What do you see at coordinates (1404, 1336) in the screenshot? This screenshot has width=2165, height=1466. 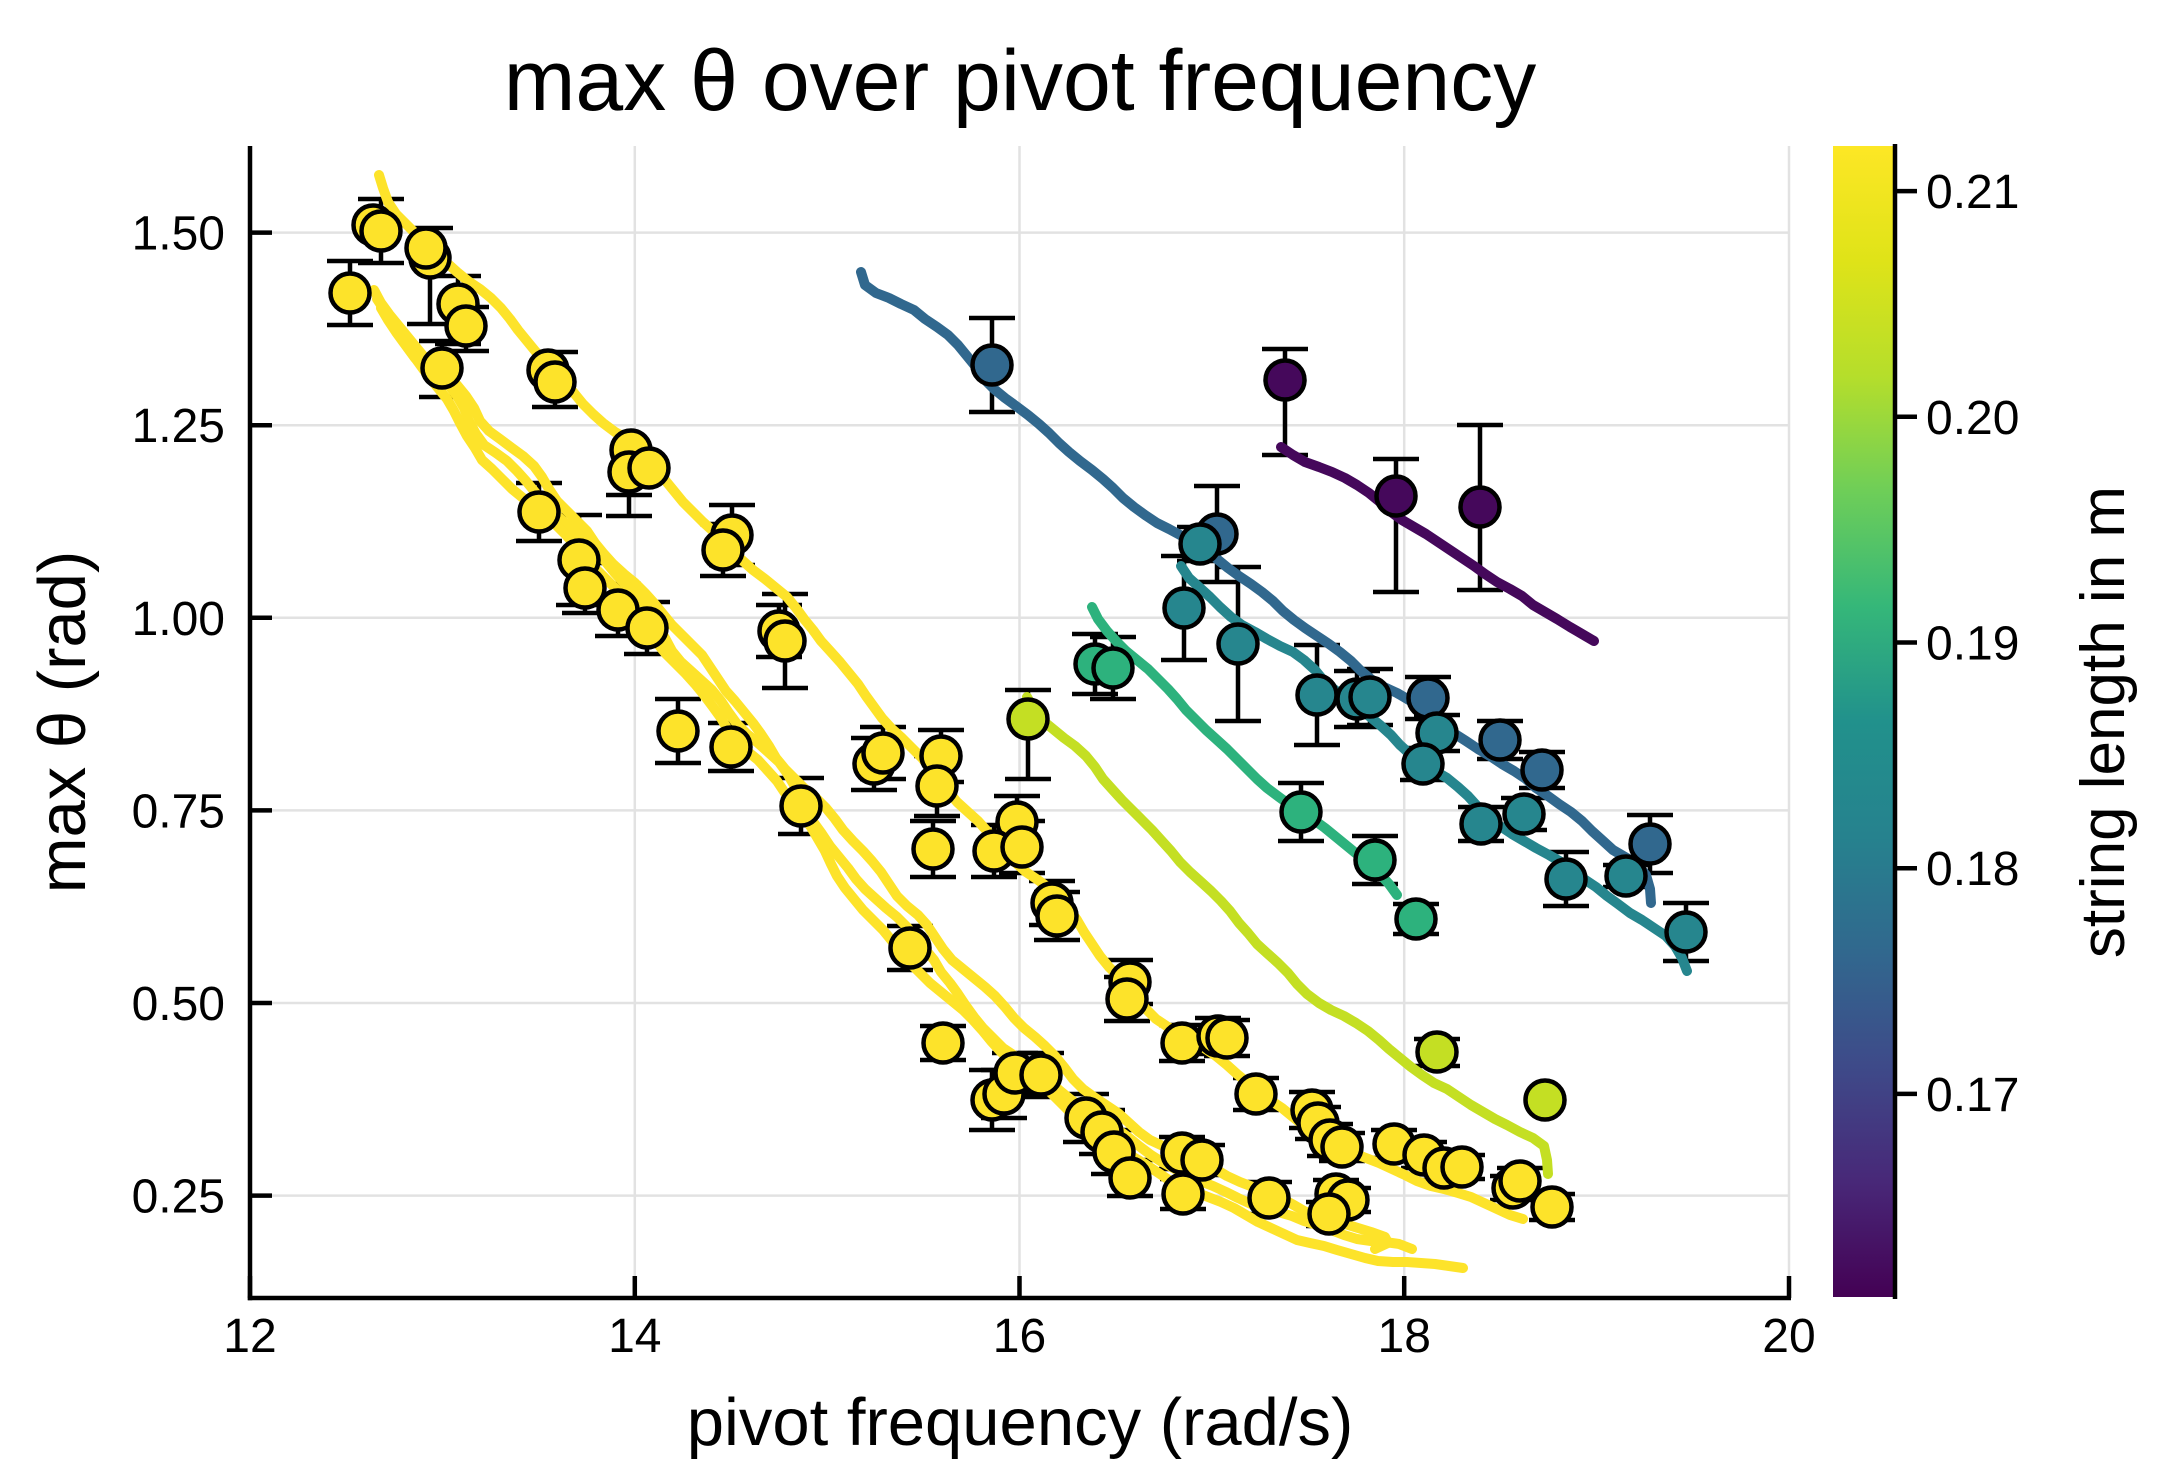 I see `svg-text: 18` at bounding box center [1404, 1336].